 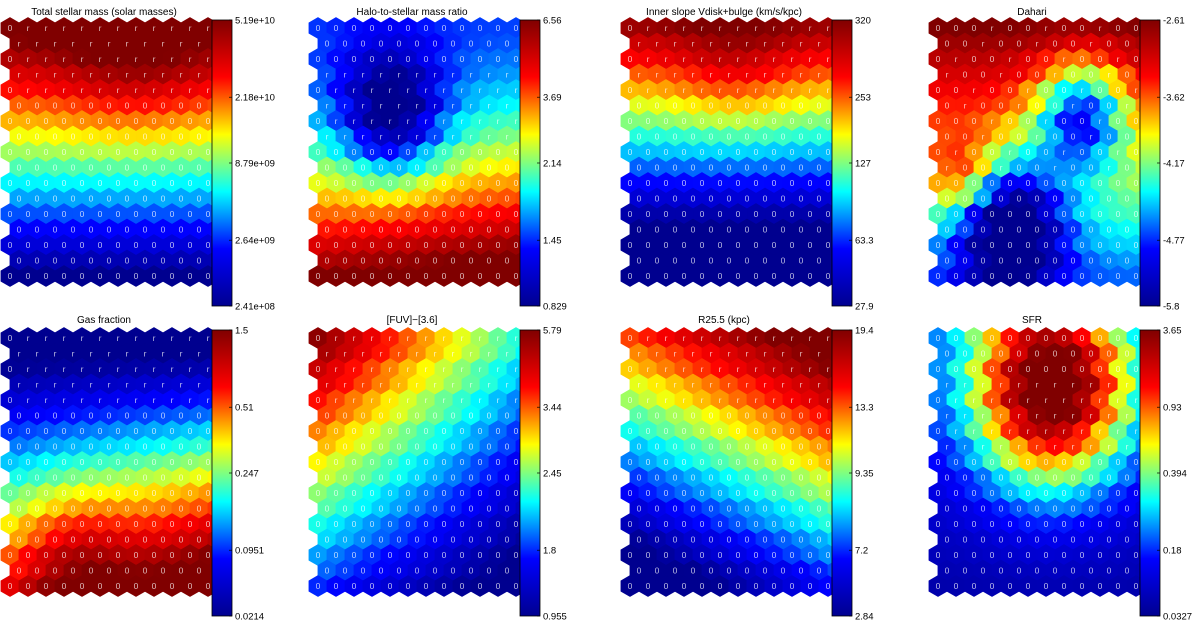 What do you see at coordinates (244, 408) in the screenshot?
I see `colorbar-tick-label: 0.51` at bounding box center [244, 408].